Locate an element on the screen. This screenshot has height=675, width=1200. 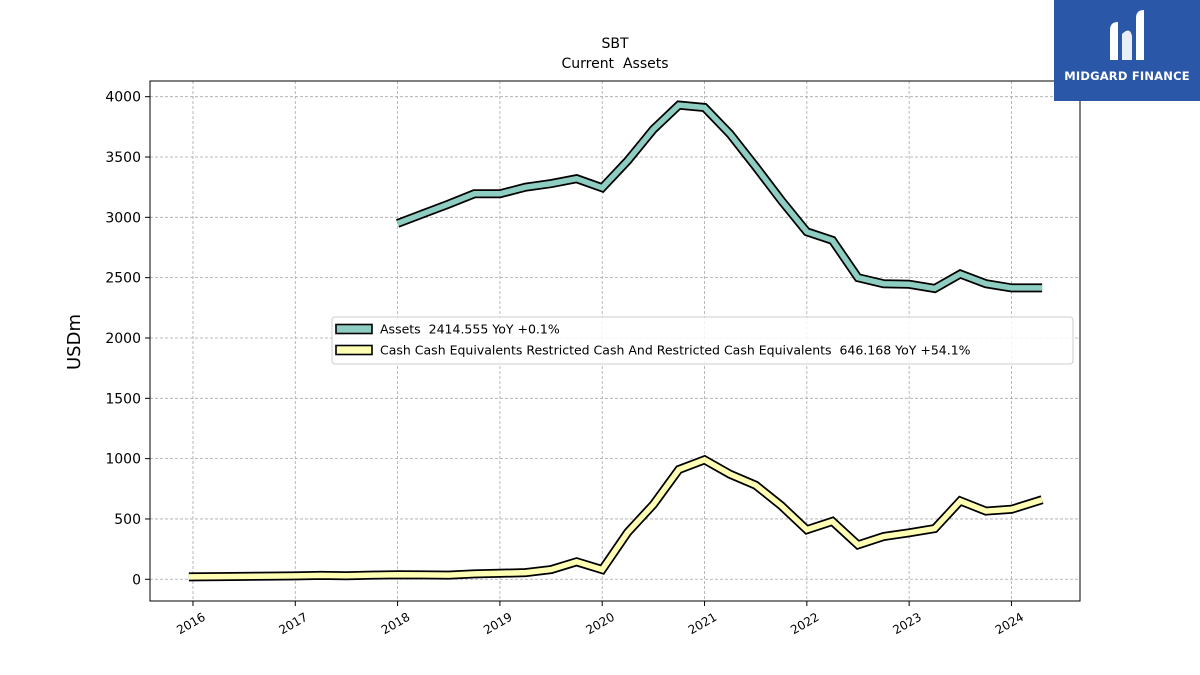
y-tick-label: 3500 is located at coordinates (123, 158).